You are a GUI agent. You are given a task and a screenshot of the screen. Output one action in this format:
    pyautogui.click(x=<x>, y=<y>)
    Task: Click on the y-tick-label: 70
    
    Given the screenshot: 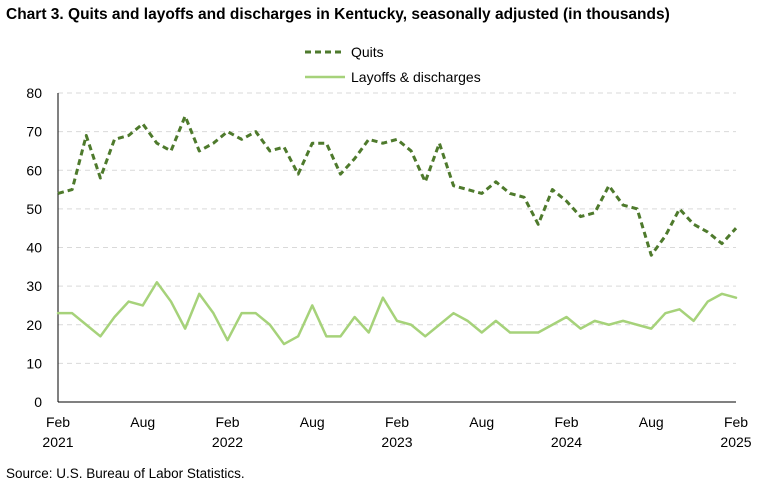 What is the action you would take?
    pyautogui.click(x=34, y=132)
    